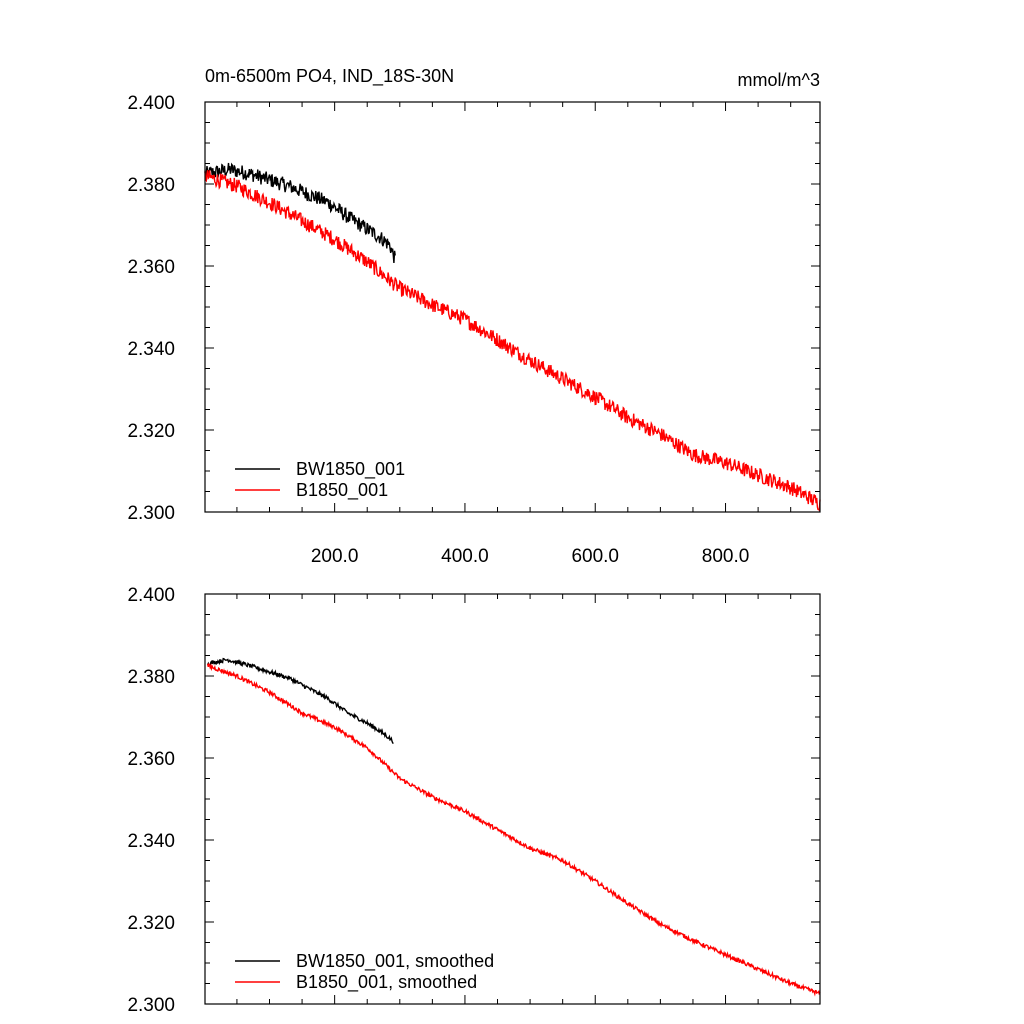  What do you see at coordinates (329, 76) in the screenshot?
I see `chart-title: 0m-6500m PO4, IND_18S-30N` at bounding box center [329, 76].